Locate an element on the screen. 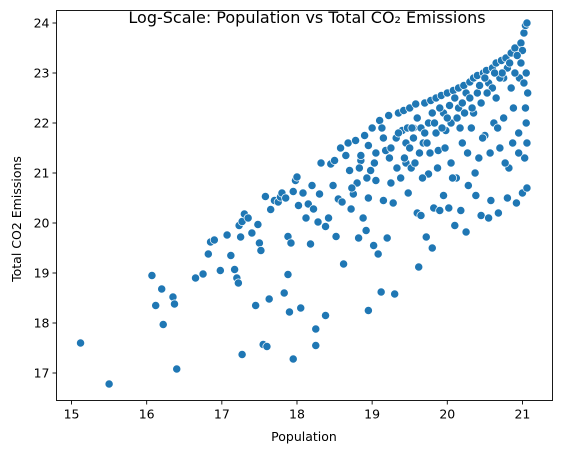  x-axis-label: Population is located at coordinates (304, 436).